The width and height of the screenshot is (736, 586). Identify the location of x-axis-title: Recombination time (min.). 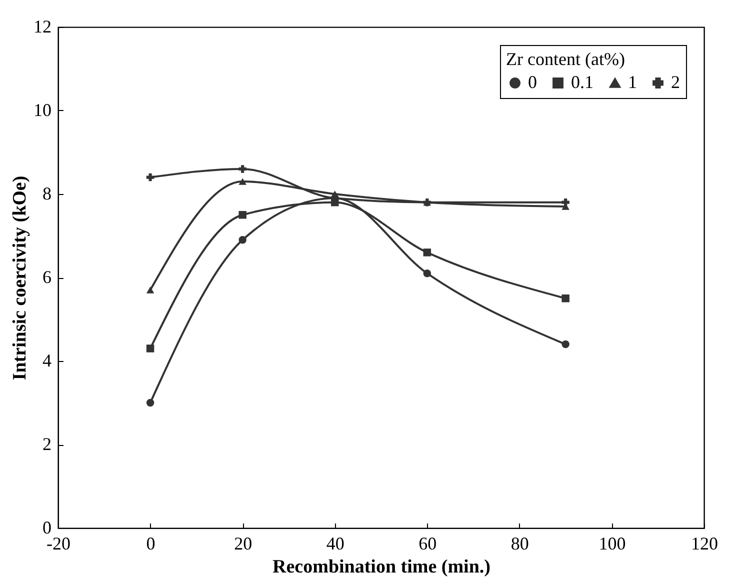
(381, 567).